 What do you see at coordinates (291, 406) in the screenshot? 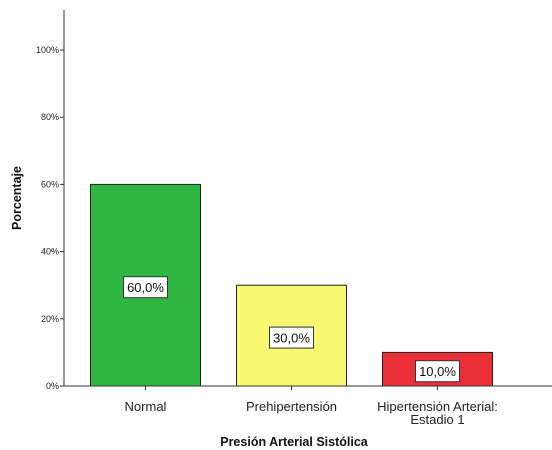
I see `x-tick-label: Prehipertensión` at bounding box center [291, 406].